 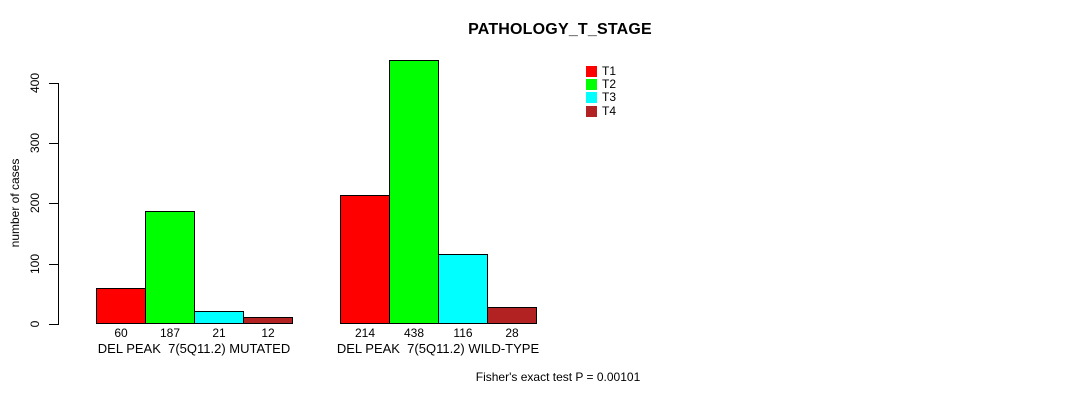 I want to click on legend: T1 T2 T3 T4, so click(x=601, y=91).